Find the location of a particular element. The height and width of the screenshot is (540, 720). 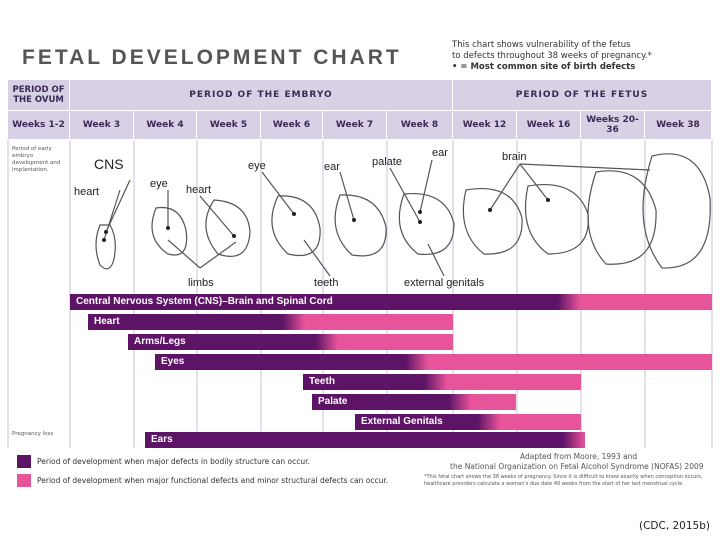

label-palate: palate is located at coordinates (387, 162).